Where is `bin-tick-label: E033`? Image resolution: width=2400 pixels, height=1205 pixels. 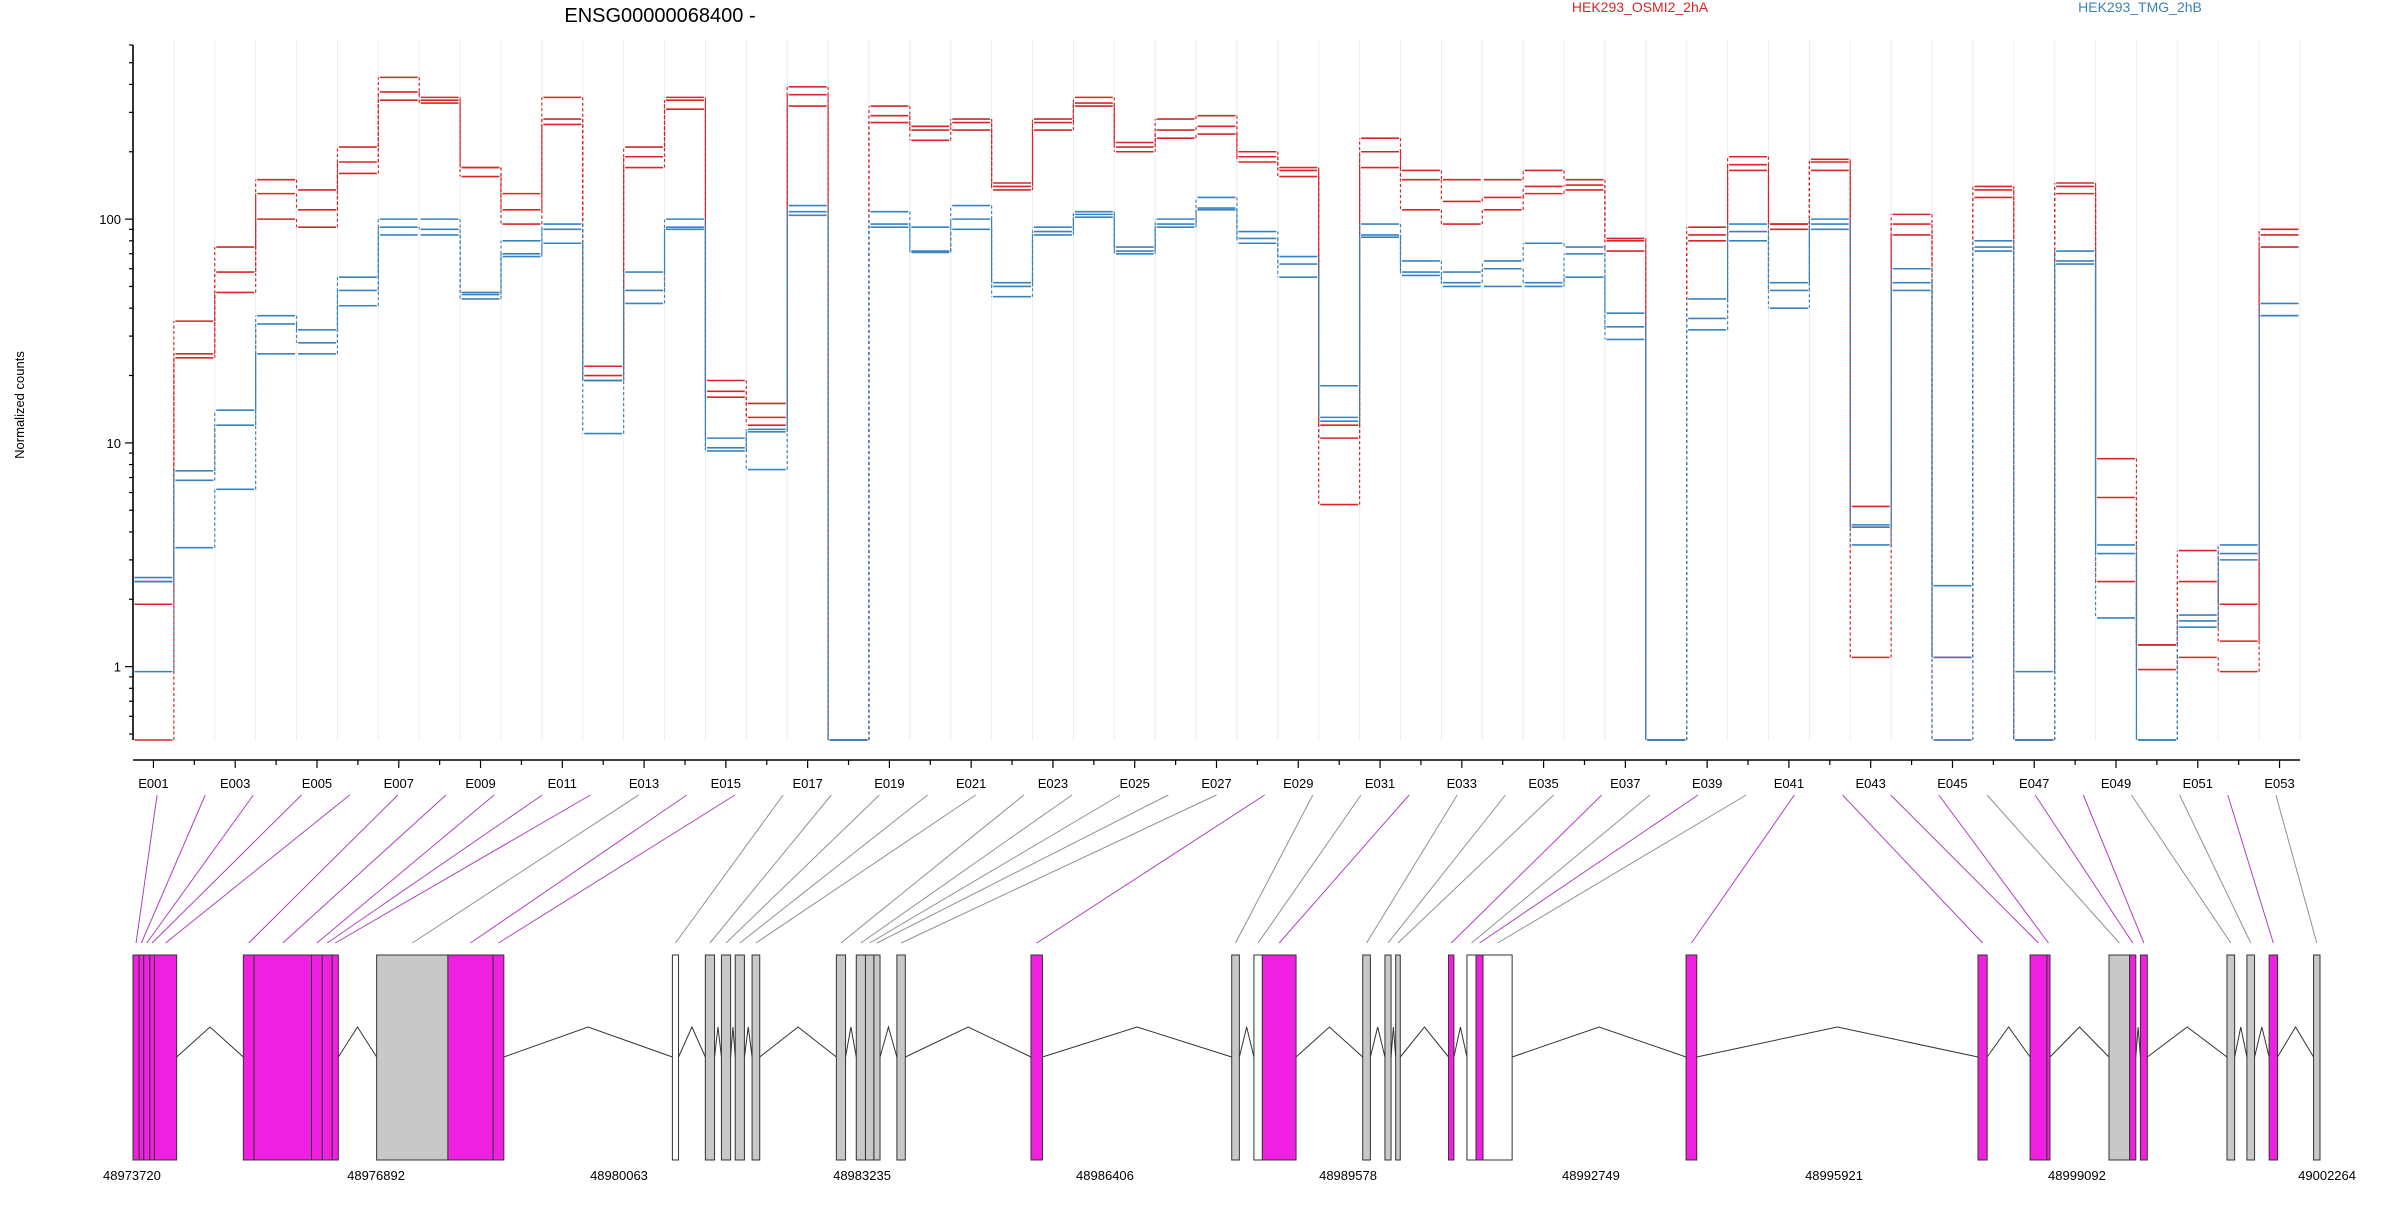 bin-tick-label: E033 is located at coordinates (1462, 783).